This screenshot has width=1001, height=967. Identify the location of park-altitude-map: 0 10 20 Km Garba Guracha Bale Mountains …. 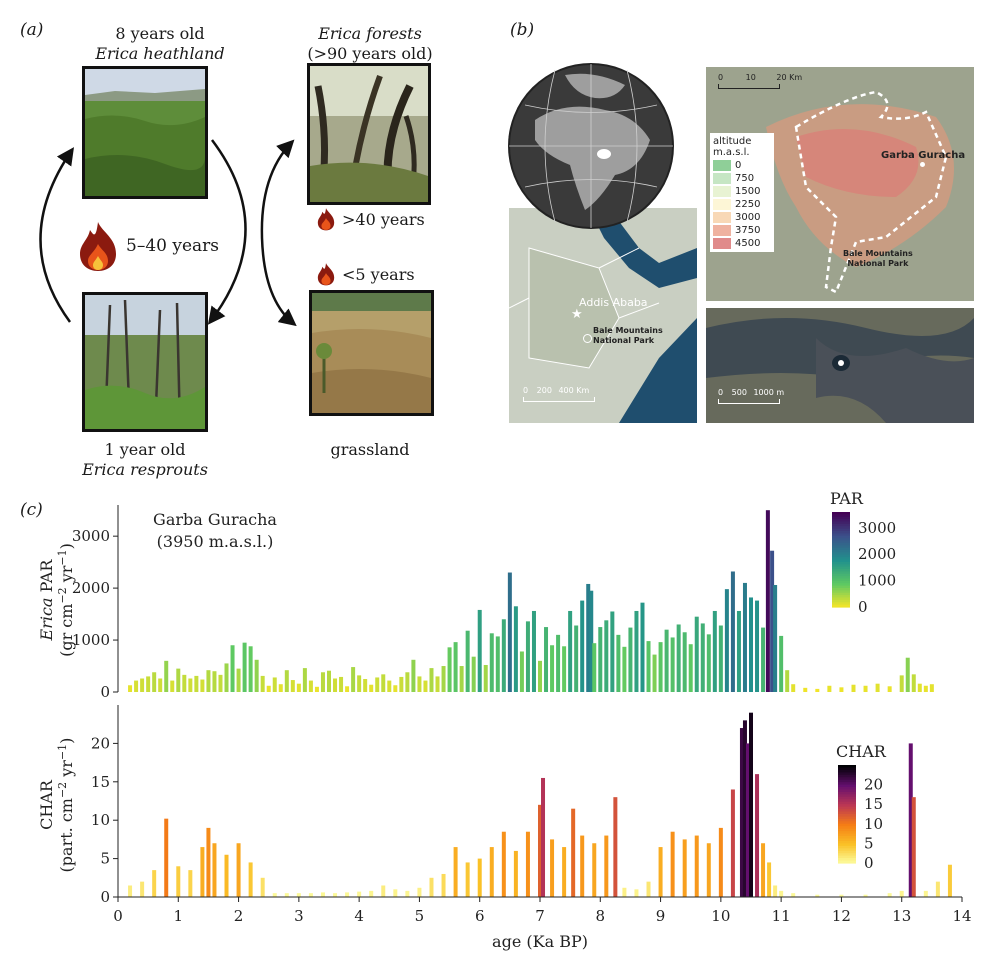
(840, 184).